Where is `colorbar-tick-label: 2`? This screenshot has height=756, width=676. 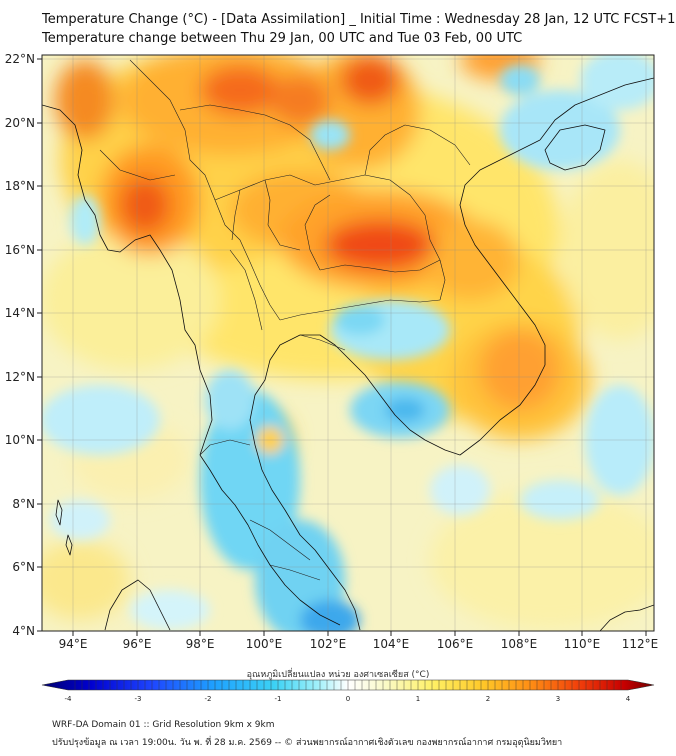
colorbar-tick-label: 2 is located at coordinates (488, 699).